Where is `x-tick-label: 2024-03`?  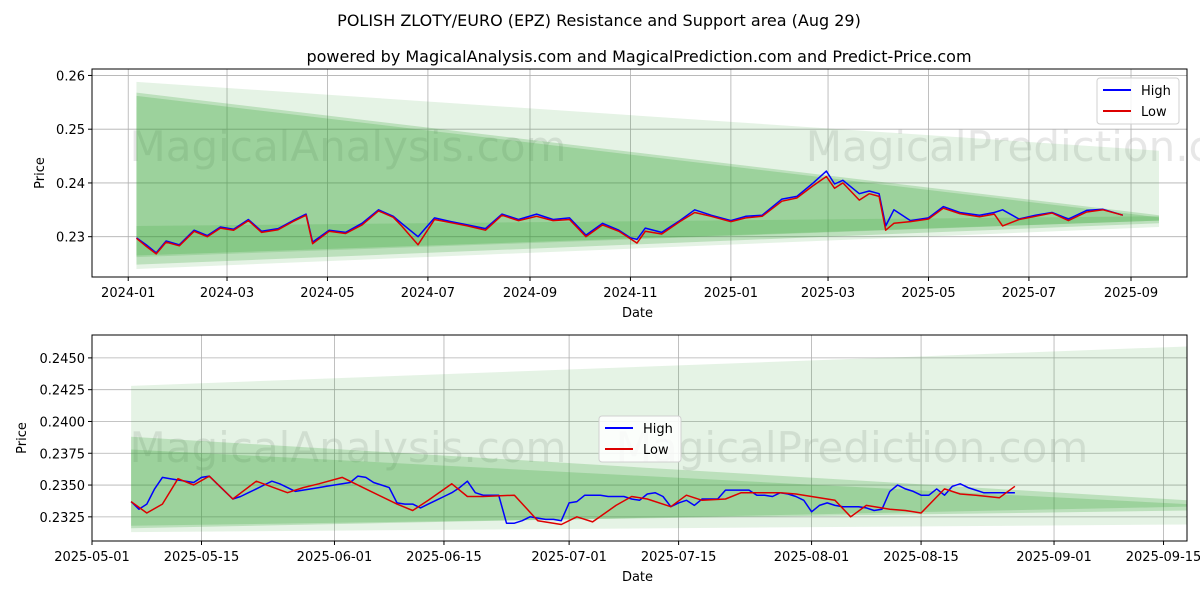 x-tick-label: 2024-03 is located at coordinates (227, 293).